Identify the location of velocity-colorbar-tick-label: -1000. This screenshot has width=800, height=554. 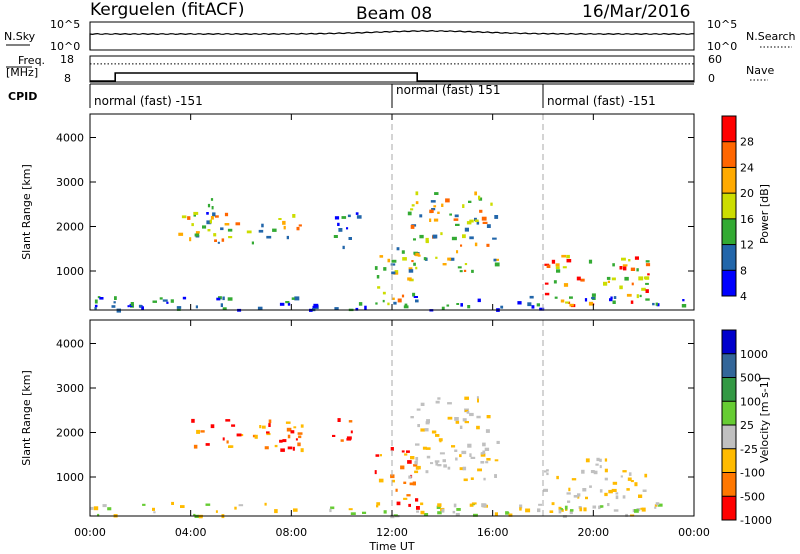
(756, 520).